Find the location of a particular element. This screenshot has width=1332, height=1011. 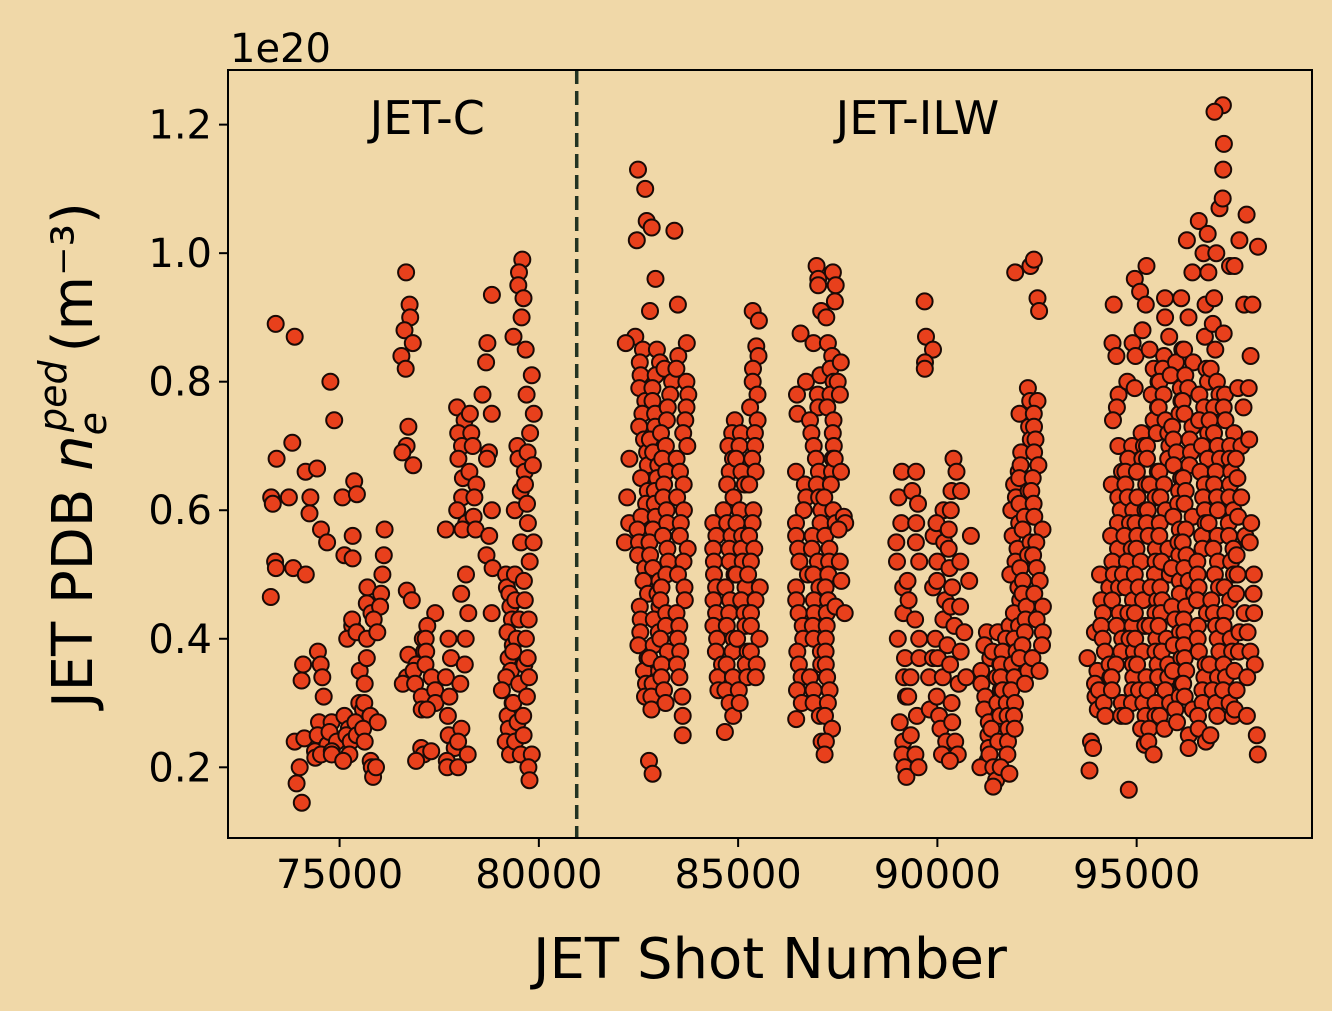

y-axis-label-superscript: ped is located at coordinates (53, 396).